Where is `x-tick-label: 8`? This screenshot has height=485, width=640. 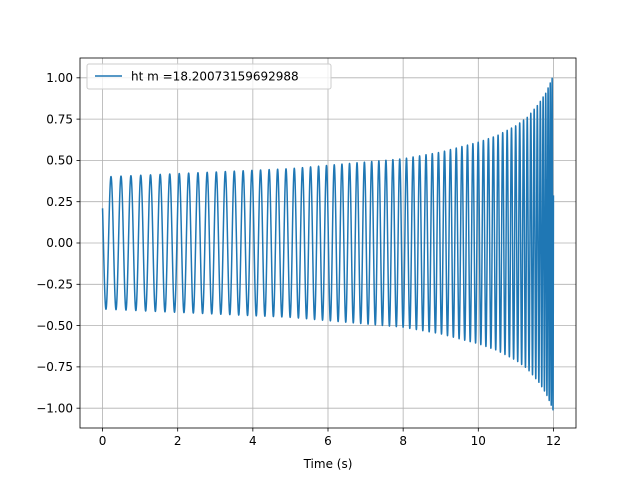 x-tick-label: 8 is located at coordinates (403, 441).